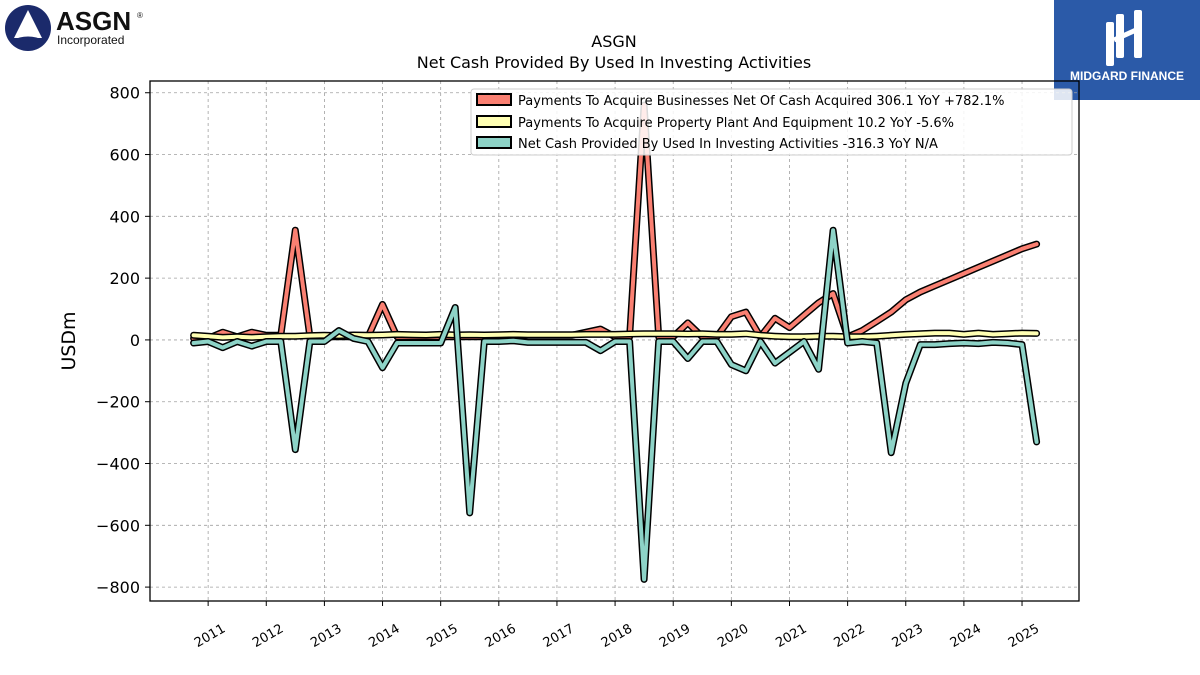 This screenshot has width=1200, height=675. What do you see at coordinates (1138, 34) in the screenshot?
I see `midgard-logo-bar-right` at bounding box center [1138, 34].